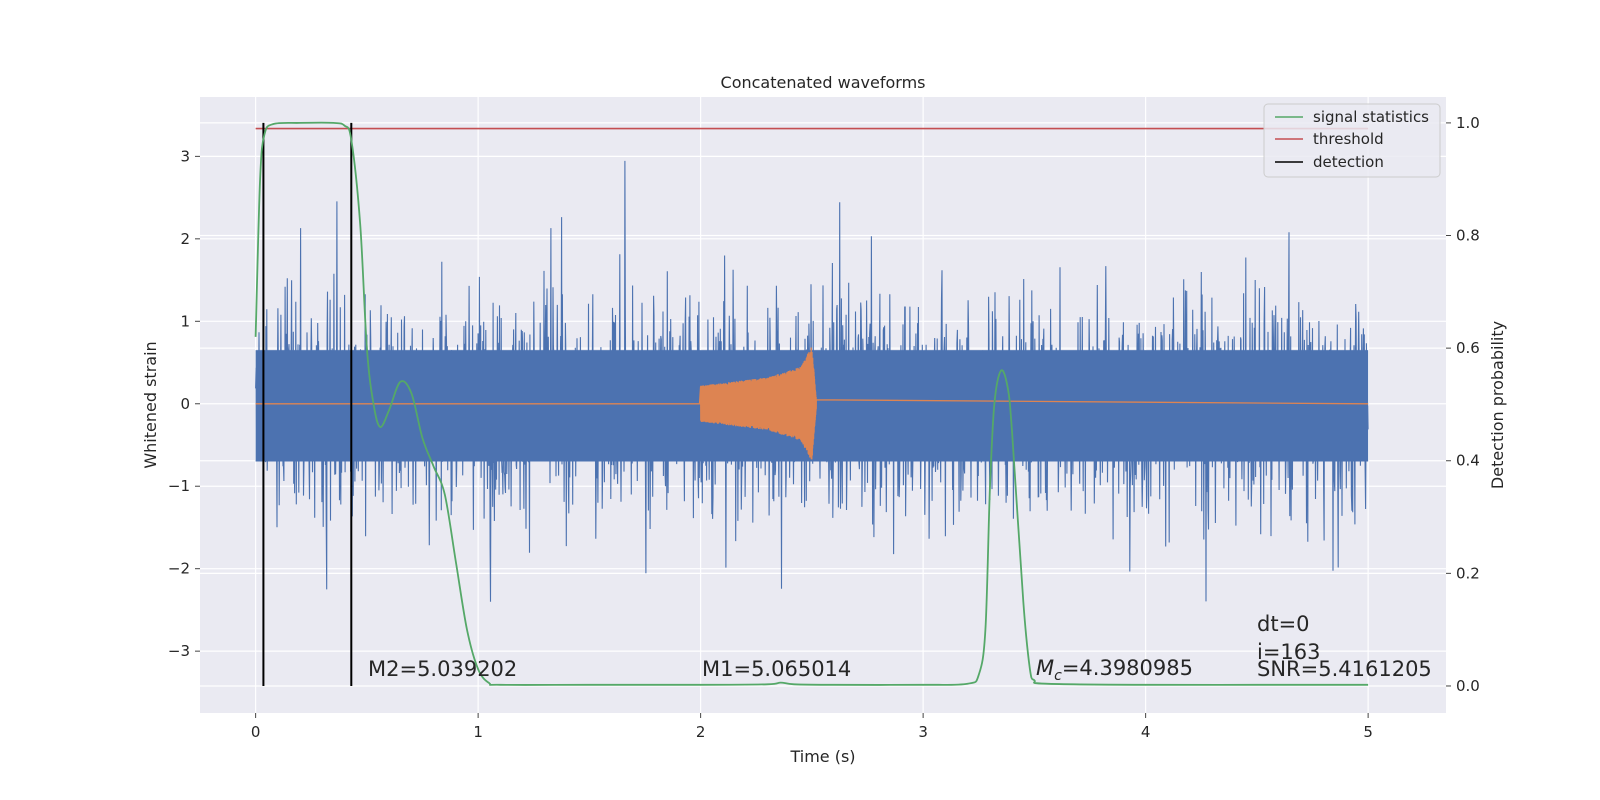 This screenshot has height=800, width=1600. I want to click on y-axis-label-right: Detection probability, so click(1497, 405).